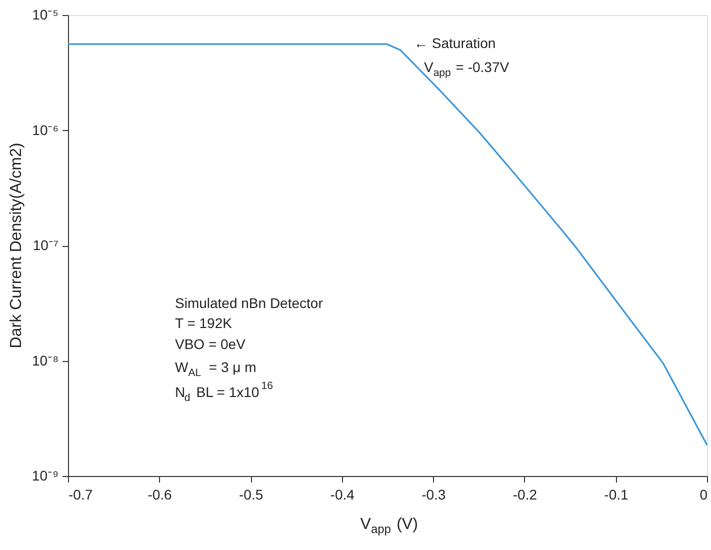  Describe the element at coordinates (80, 494) in the screenshot. I see `x-tick-label: -0.7` at that location.